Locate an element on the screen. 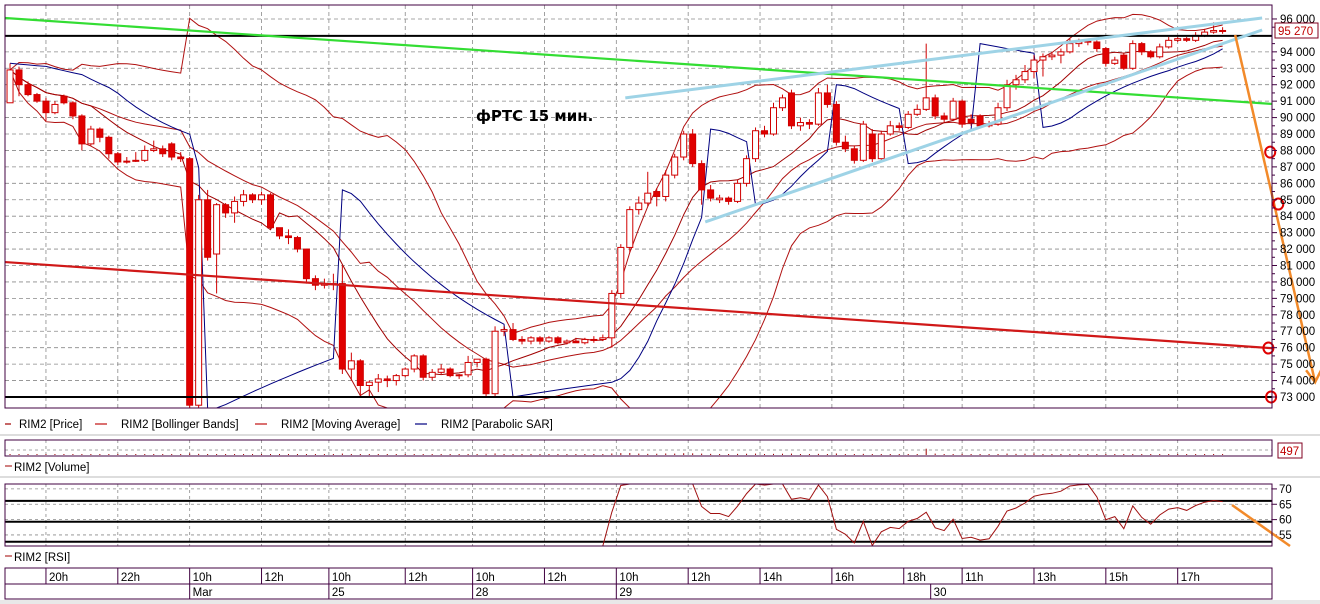  volume-panel is located at coordinates (638, 448).